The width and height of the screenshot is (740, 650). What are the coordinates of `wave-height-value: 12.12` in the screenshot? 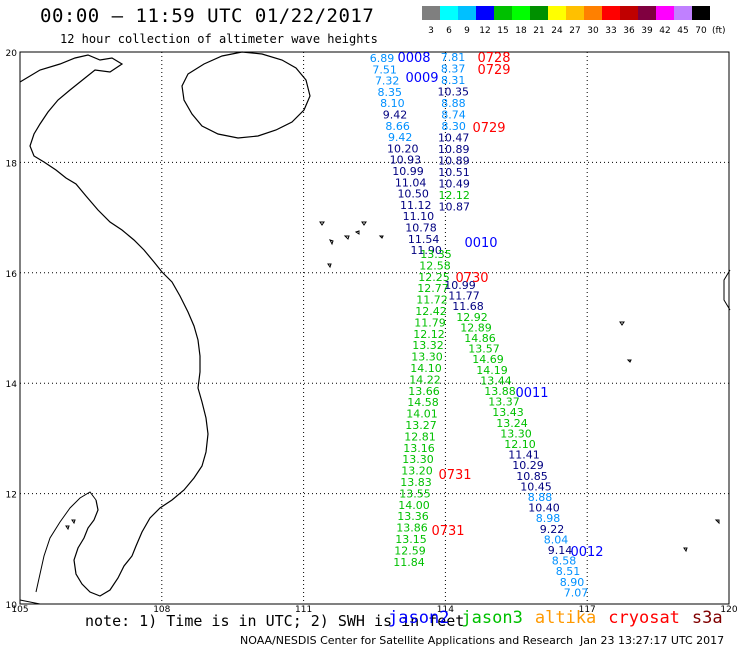 It's located at (454, 195).